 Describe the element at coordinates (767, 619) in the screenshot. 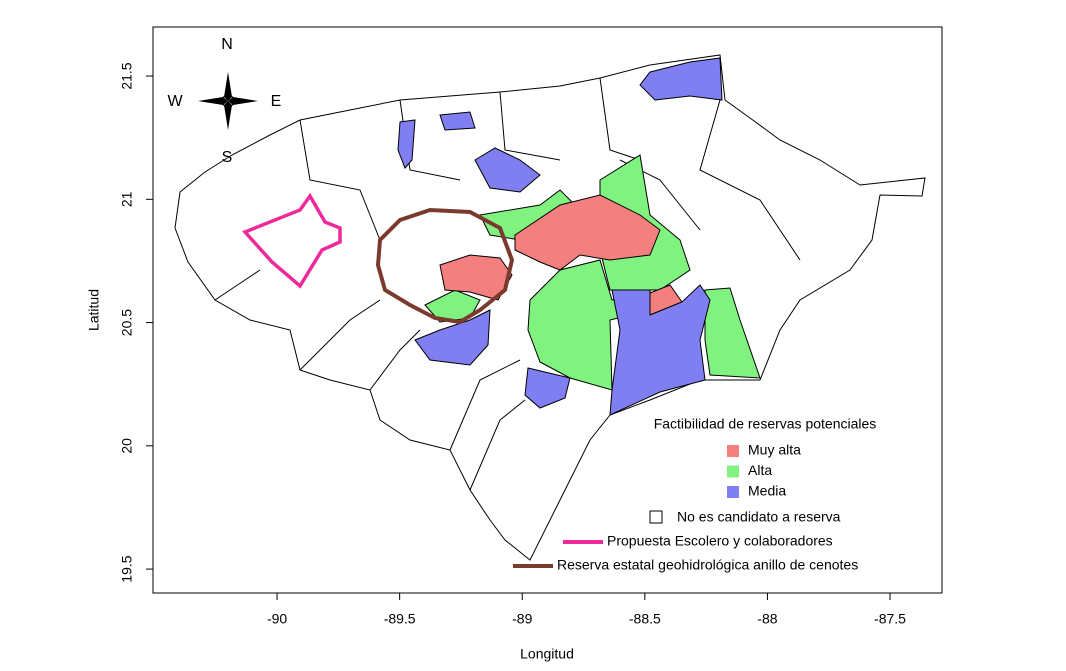

I see `x-tick-label: -88` at that location.